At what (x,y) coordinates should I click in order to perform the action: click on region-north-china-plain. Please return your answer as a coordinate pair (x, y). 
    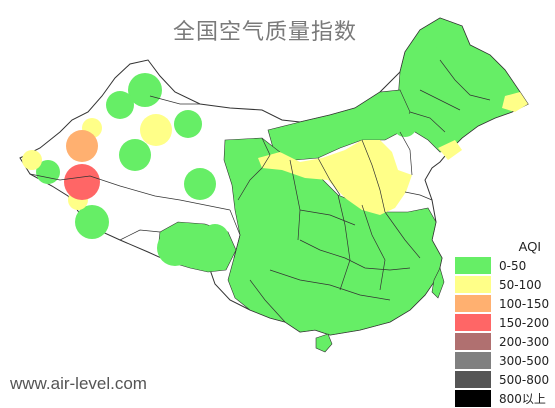
    Looking at the image, I should click on (335, 177).